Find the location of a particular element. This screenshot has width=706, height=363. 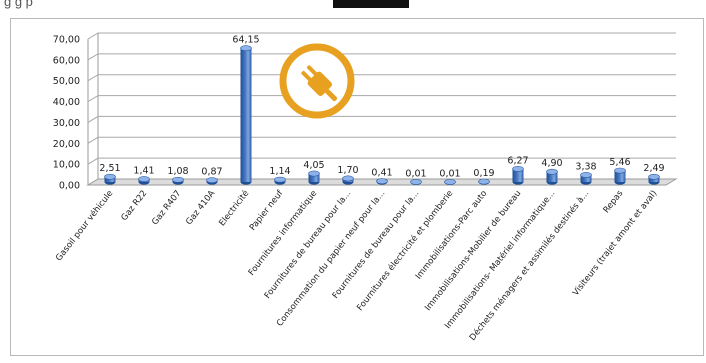

y-tick-label: 70,00 is located at coordinates (66, 40).